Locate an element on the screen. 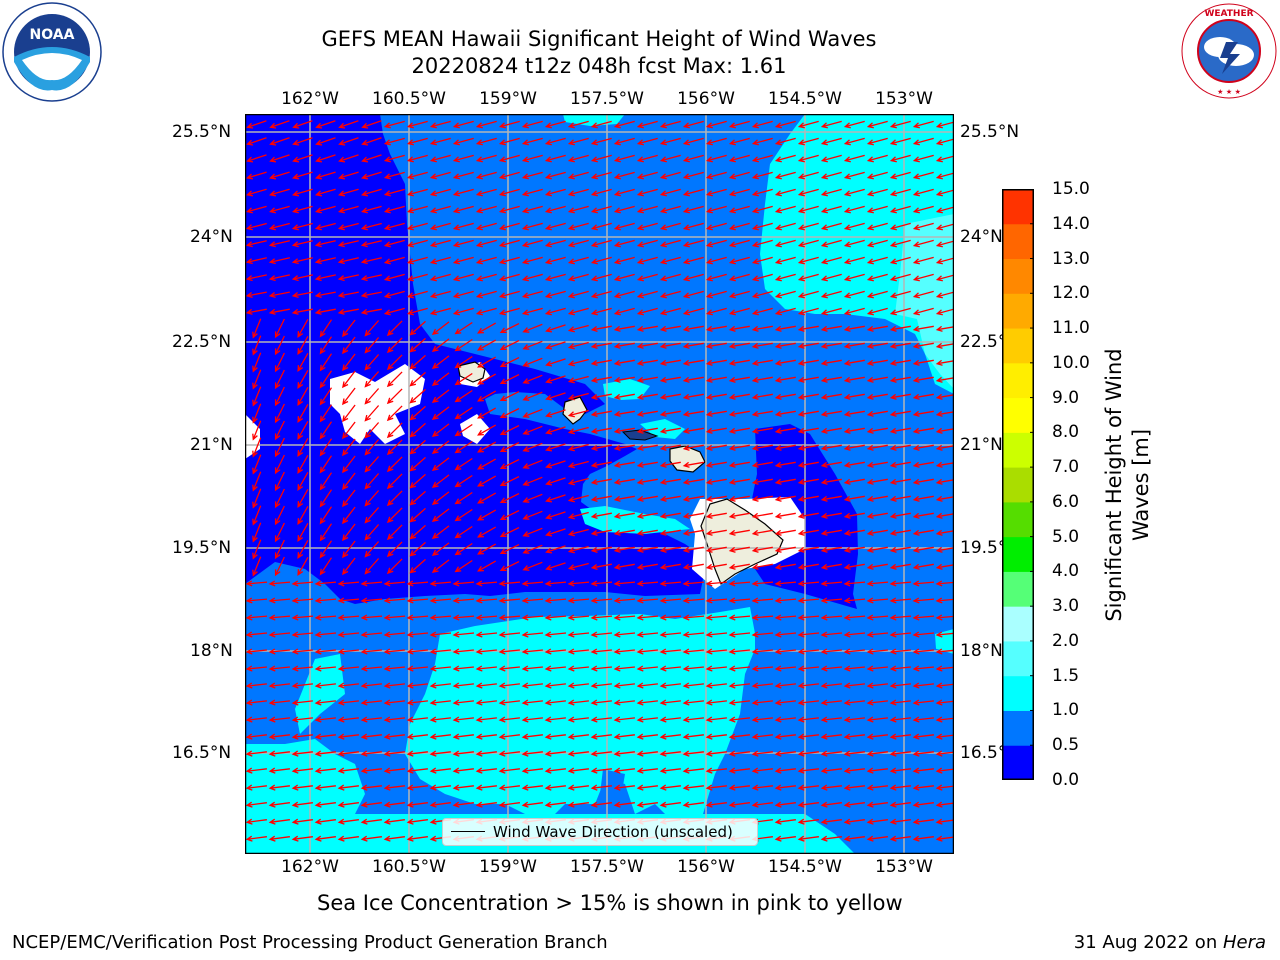  colorbar-tick-label: 6.0 is located at coordinates (1066, 501).